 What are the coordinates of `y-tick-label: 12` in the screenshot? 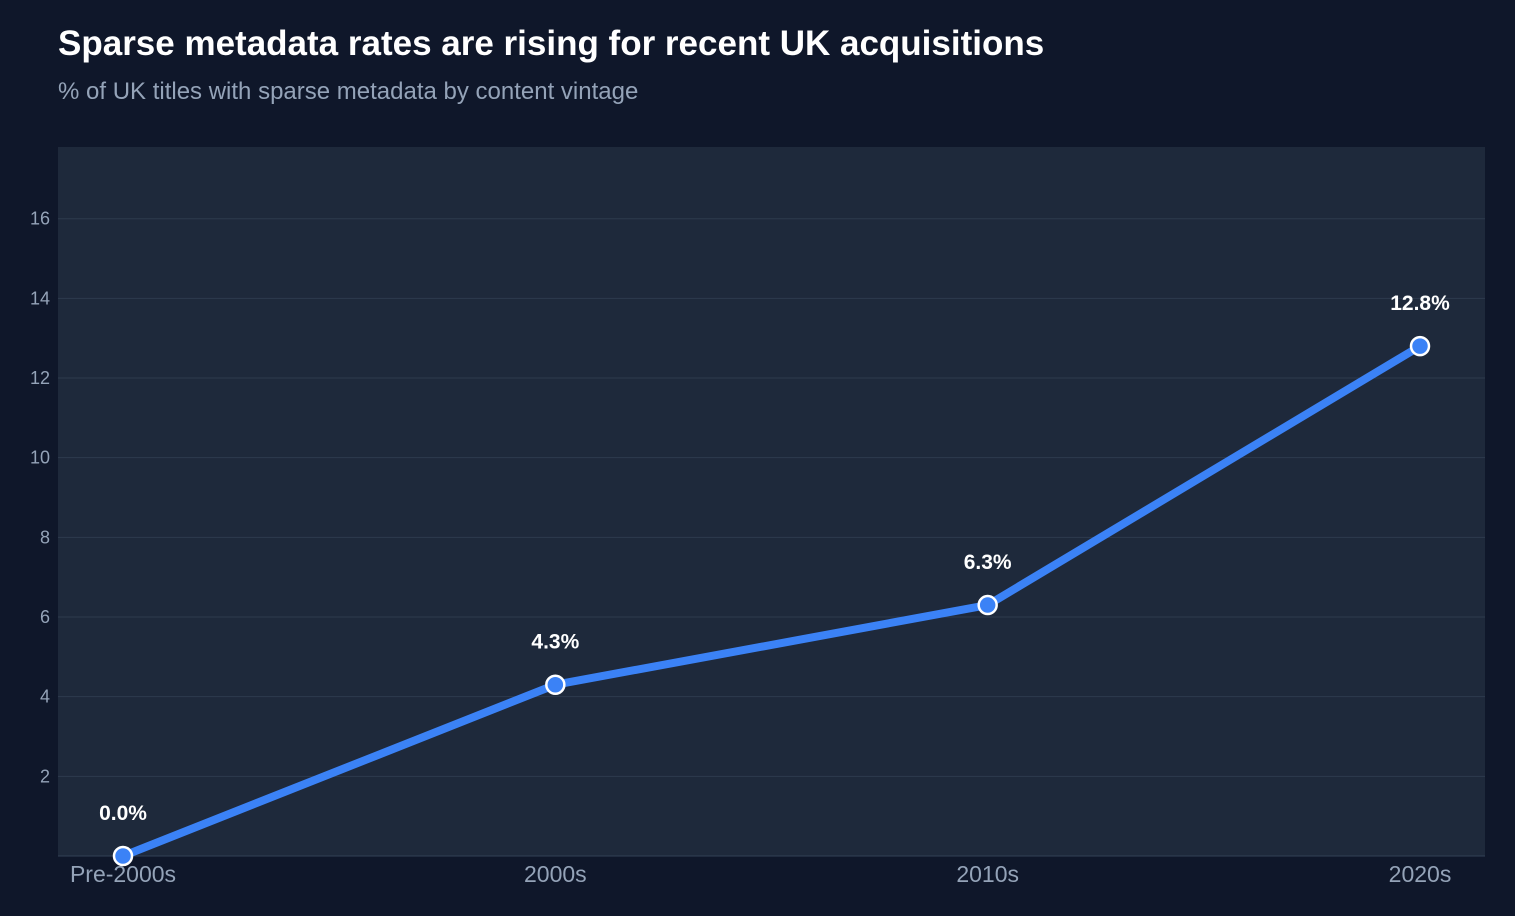 It's located at (40, 378).